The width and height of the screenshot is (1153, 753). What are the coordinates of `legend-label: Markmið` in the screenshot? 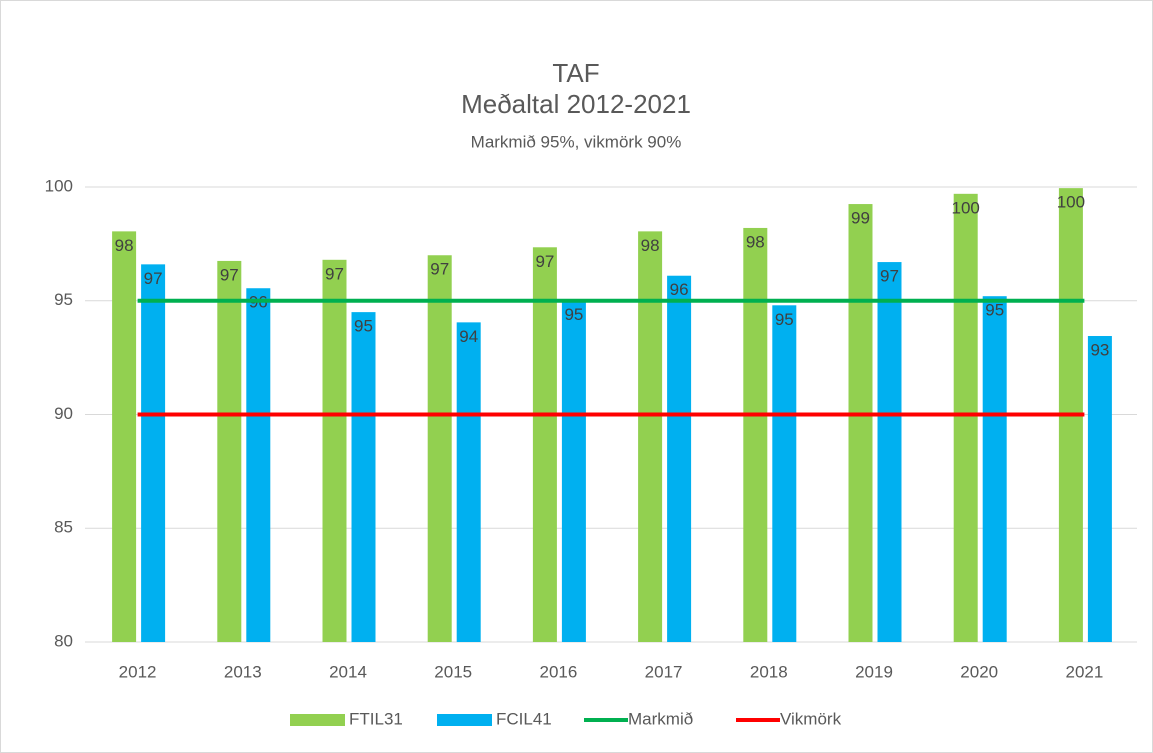 It's located at (660, 718).